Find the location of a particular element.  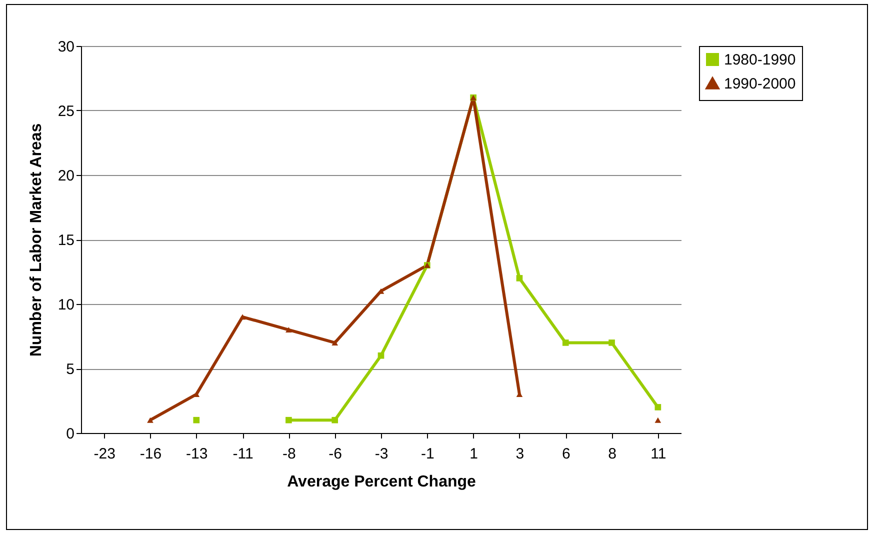

y-tick-label: 5 is located at coordinates (70, 369).